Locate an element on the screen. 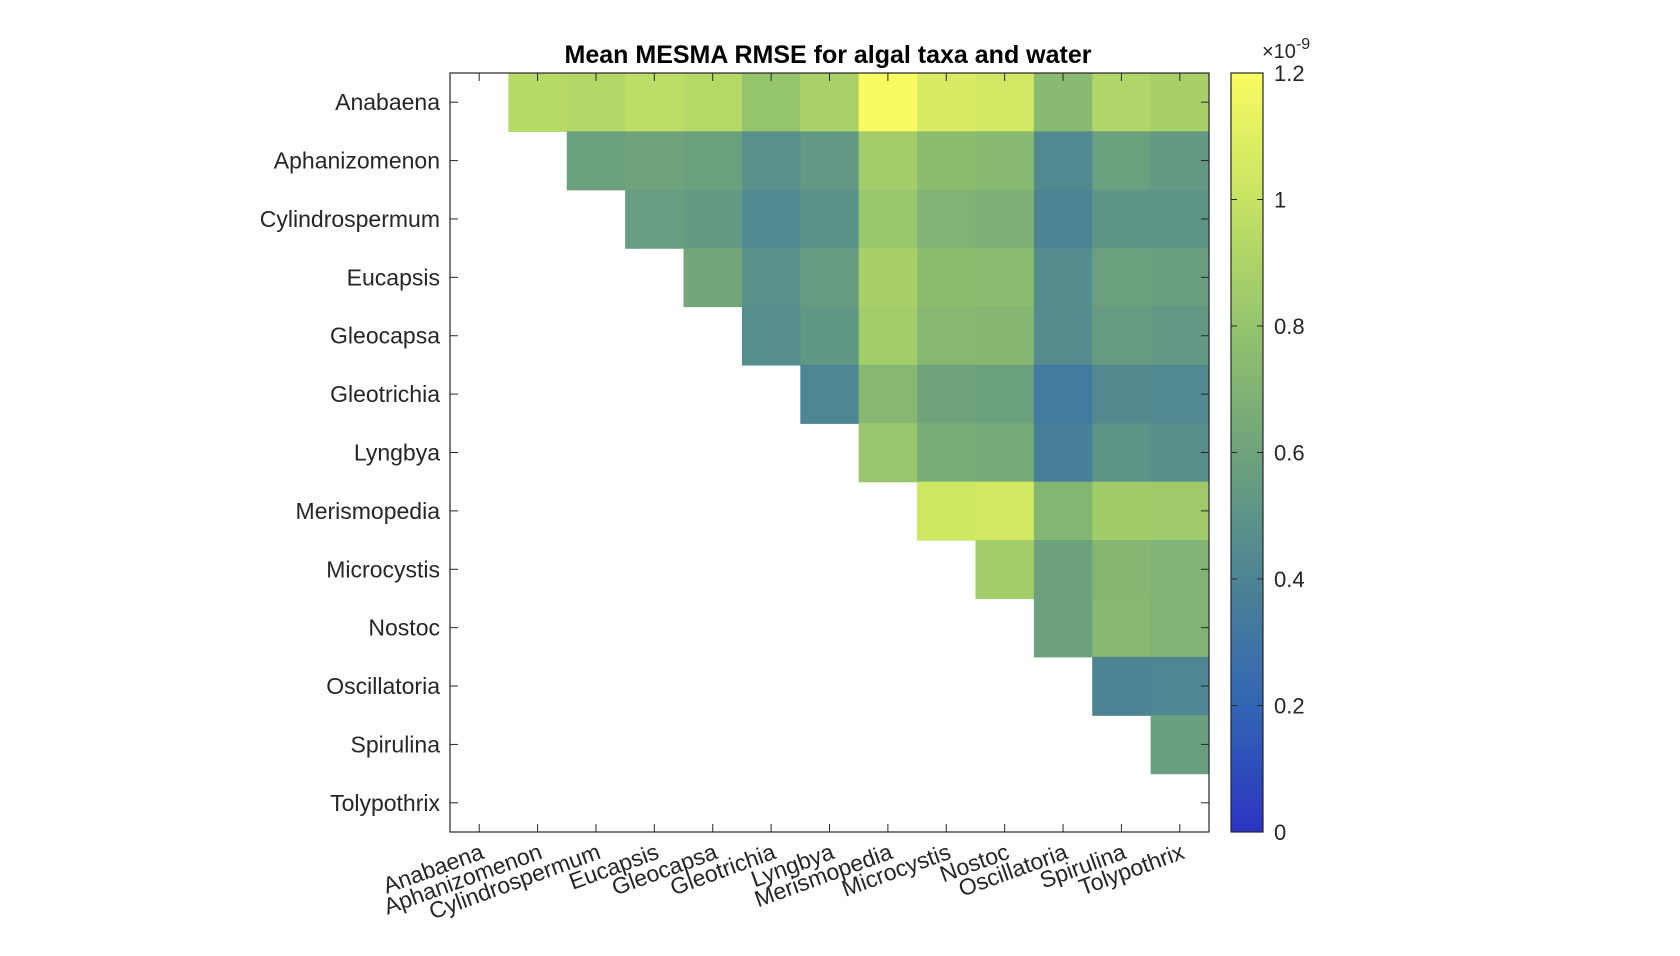 This screenshot has width=1680, height=956. colorbar-exponent-label: ×10⁻⁹ is located at coordinates (1286, 49).